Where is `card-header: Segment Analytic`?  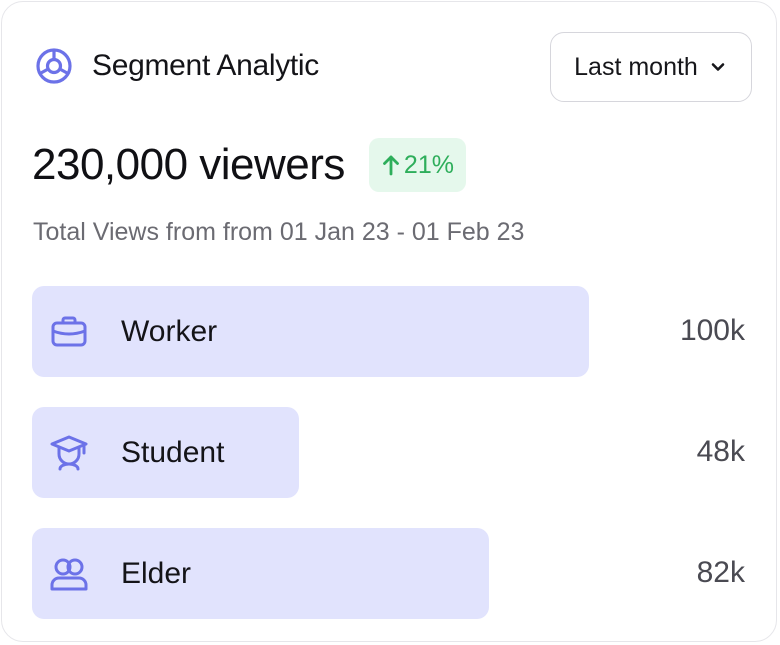
card-header: Segment Analytic is located at coordinates (177, 66).